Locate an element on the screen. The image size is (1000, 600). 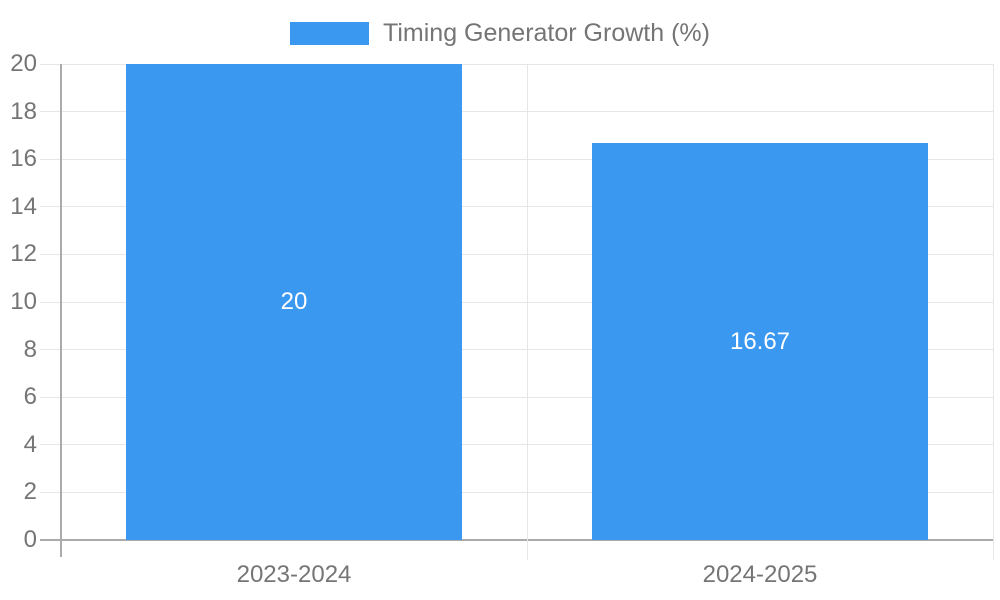
y-tick-label: 12 is located at coordinates (23, 254).